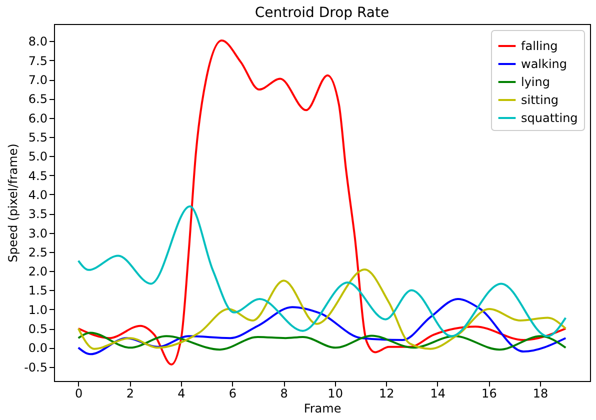 The image size is (596, 420). Describe the element at coordinates (38, 118) in the screenshot. I see `y-tick-label: 6.0` at that location.